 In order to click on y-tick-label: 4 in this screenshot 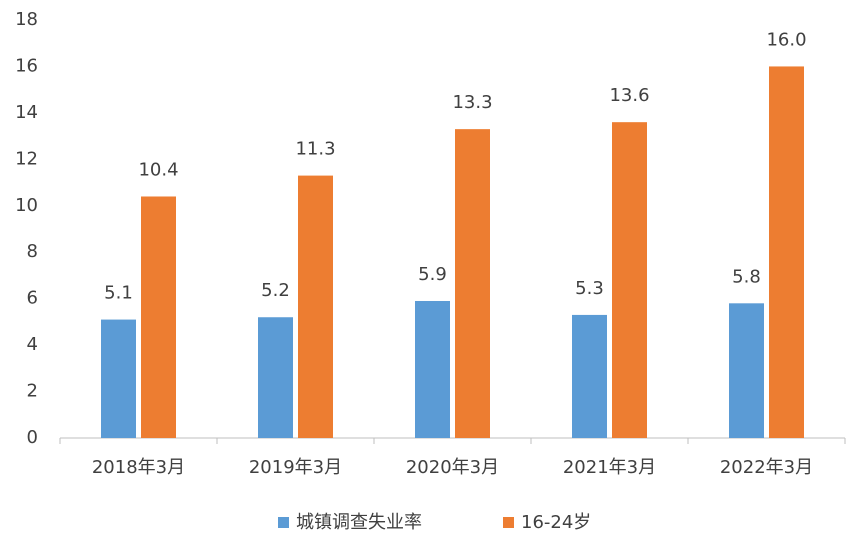, I will do `click(32, 344)`.